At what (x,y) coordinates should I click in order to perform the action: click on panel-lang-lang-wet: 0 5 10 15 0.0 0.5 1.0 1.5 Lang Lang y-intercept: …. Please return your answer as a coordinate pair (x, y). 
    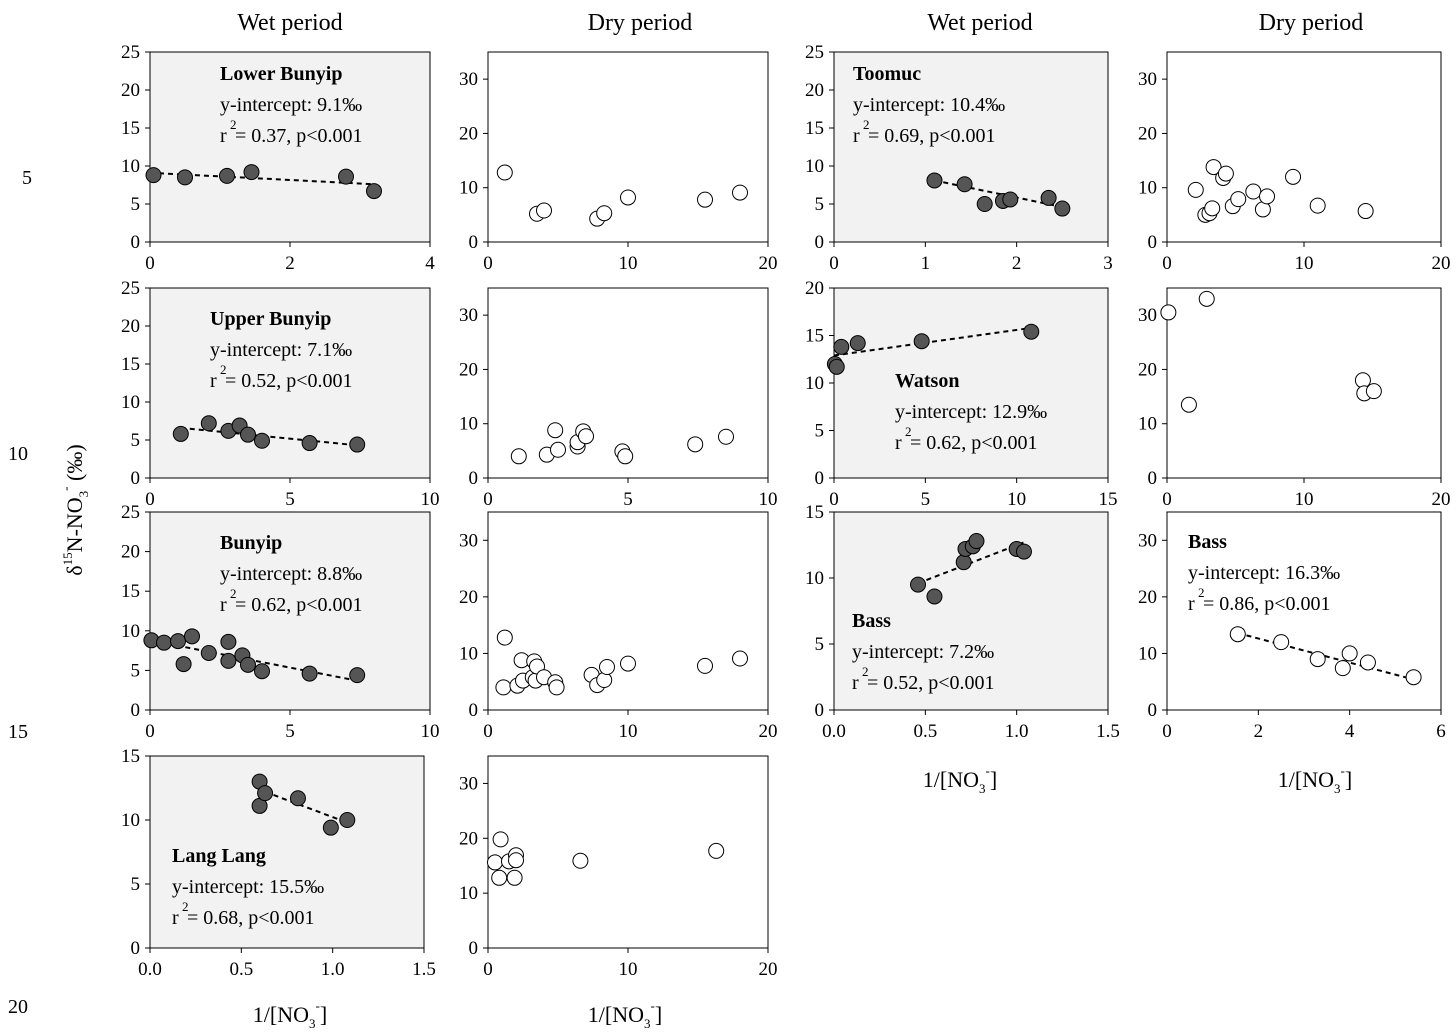
    Looking at the image, I should click on (278, 863).